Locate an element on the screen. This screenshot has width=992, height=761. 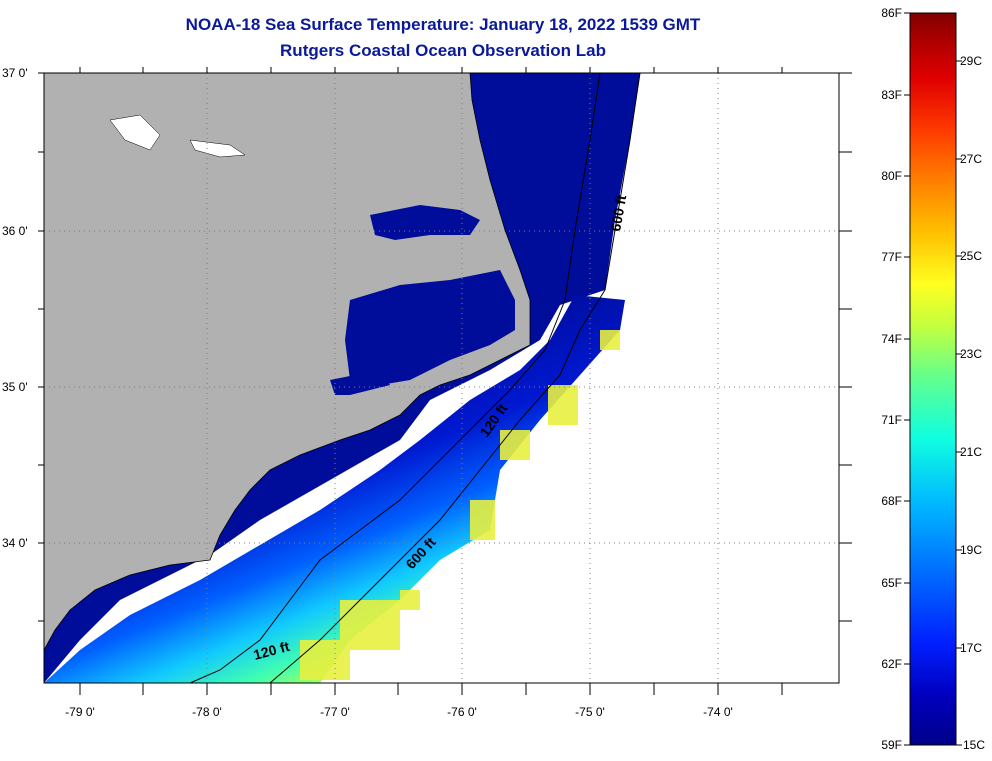
lat-label-37: 37 0' is located at coordinates (15, 73).